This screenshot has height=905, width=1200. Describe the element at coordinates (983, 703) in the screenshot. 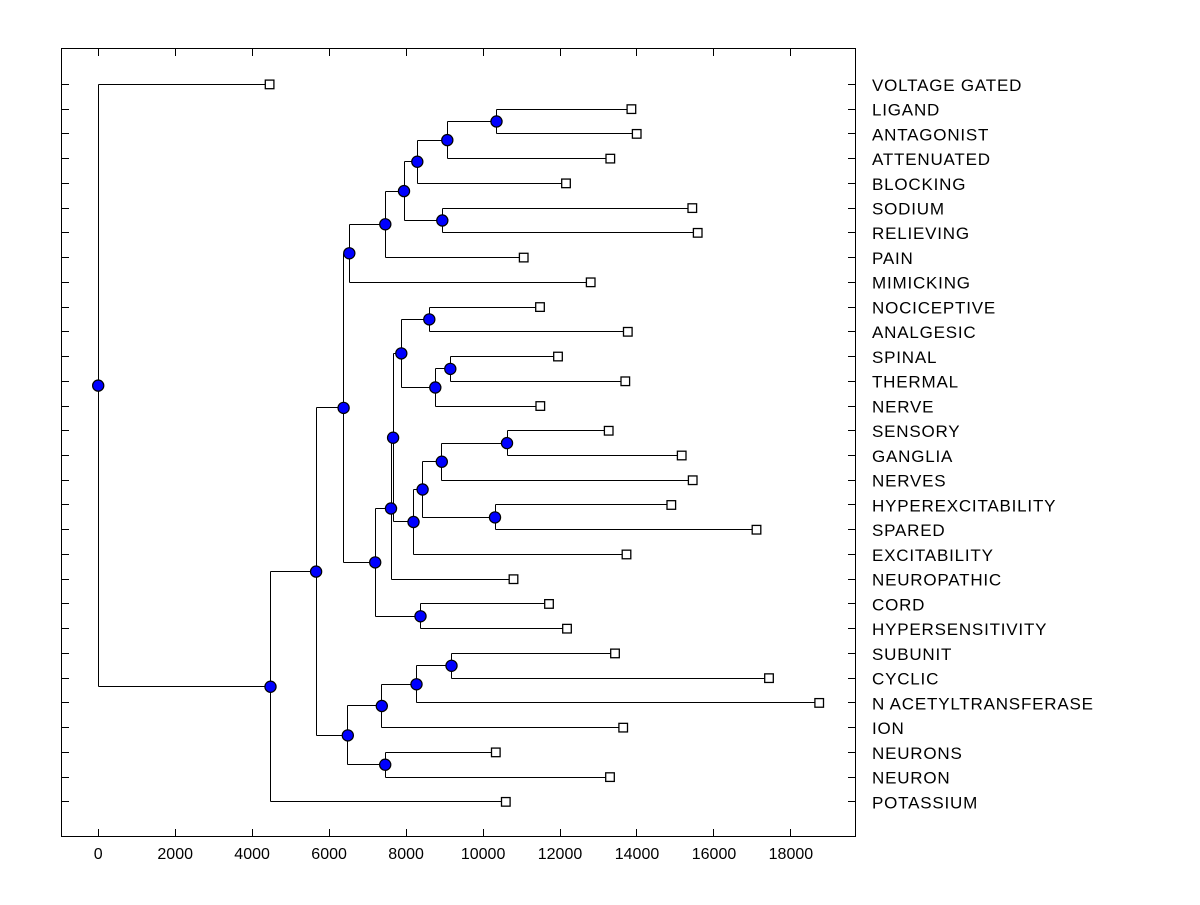

I see `svg-text: N ACETYLTRANSFERASE` at that location.